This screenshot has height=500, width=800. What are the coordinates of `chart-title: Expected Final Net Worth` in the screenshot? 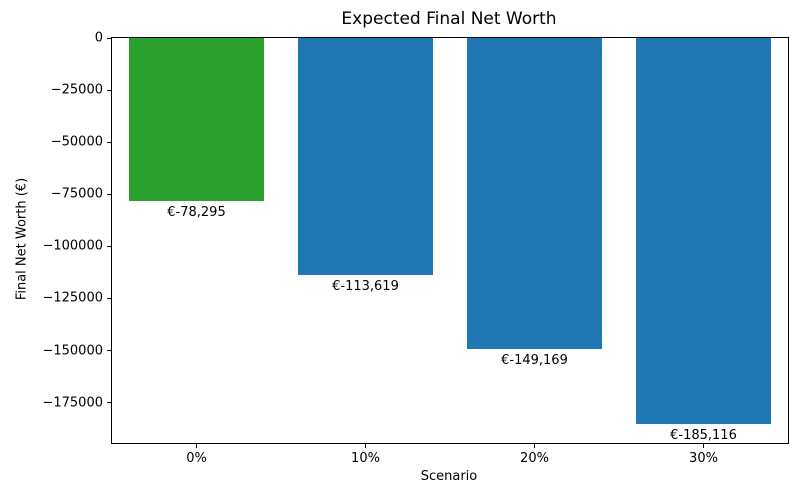 It's located at (449, 19).